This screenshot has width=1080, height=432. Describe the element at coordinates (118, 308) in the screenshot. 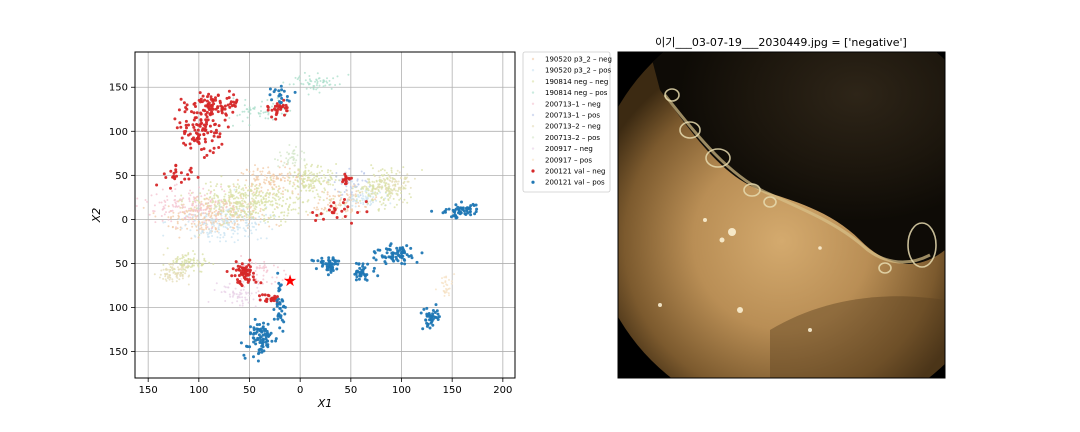

I see `y-tick-label: 100` at that location.